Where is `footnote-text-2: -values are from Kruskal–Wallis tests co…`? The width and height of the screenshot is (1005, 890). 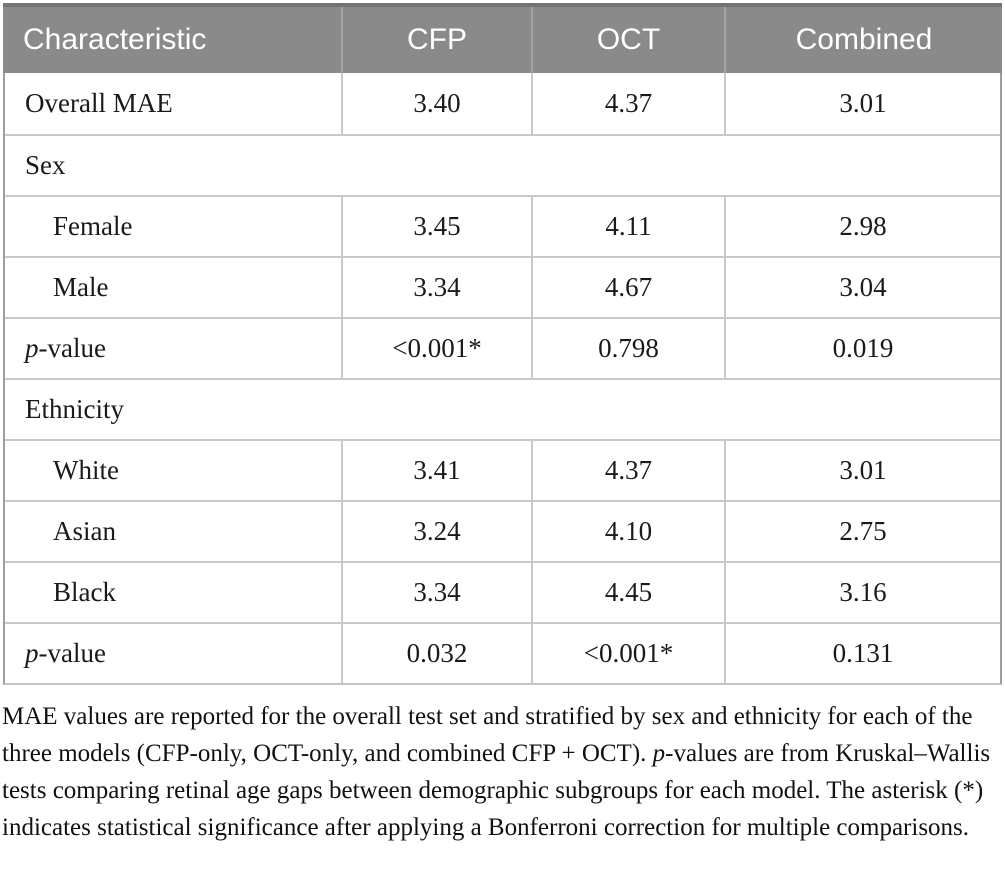
footnote-text-2: -values are from Kruskal–Wallis tests co… is located at coordinates (496, 790).